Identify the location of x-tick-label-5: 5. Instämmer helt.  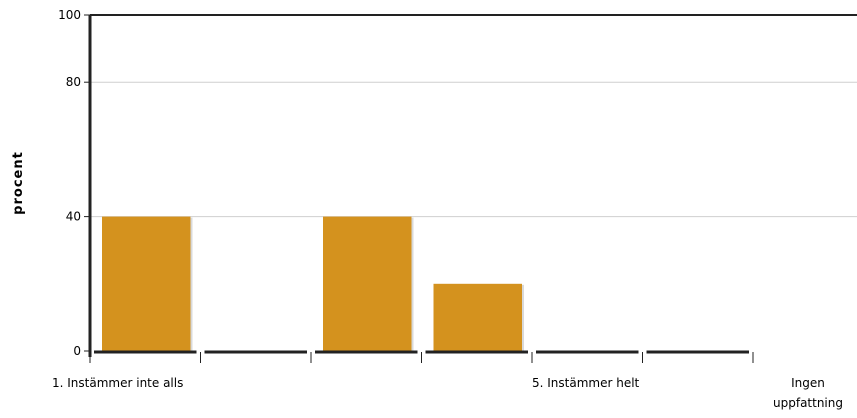
(586, 383).